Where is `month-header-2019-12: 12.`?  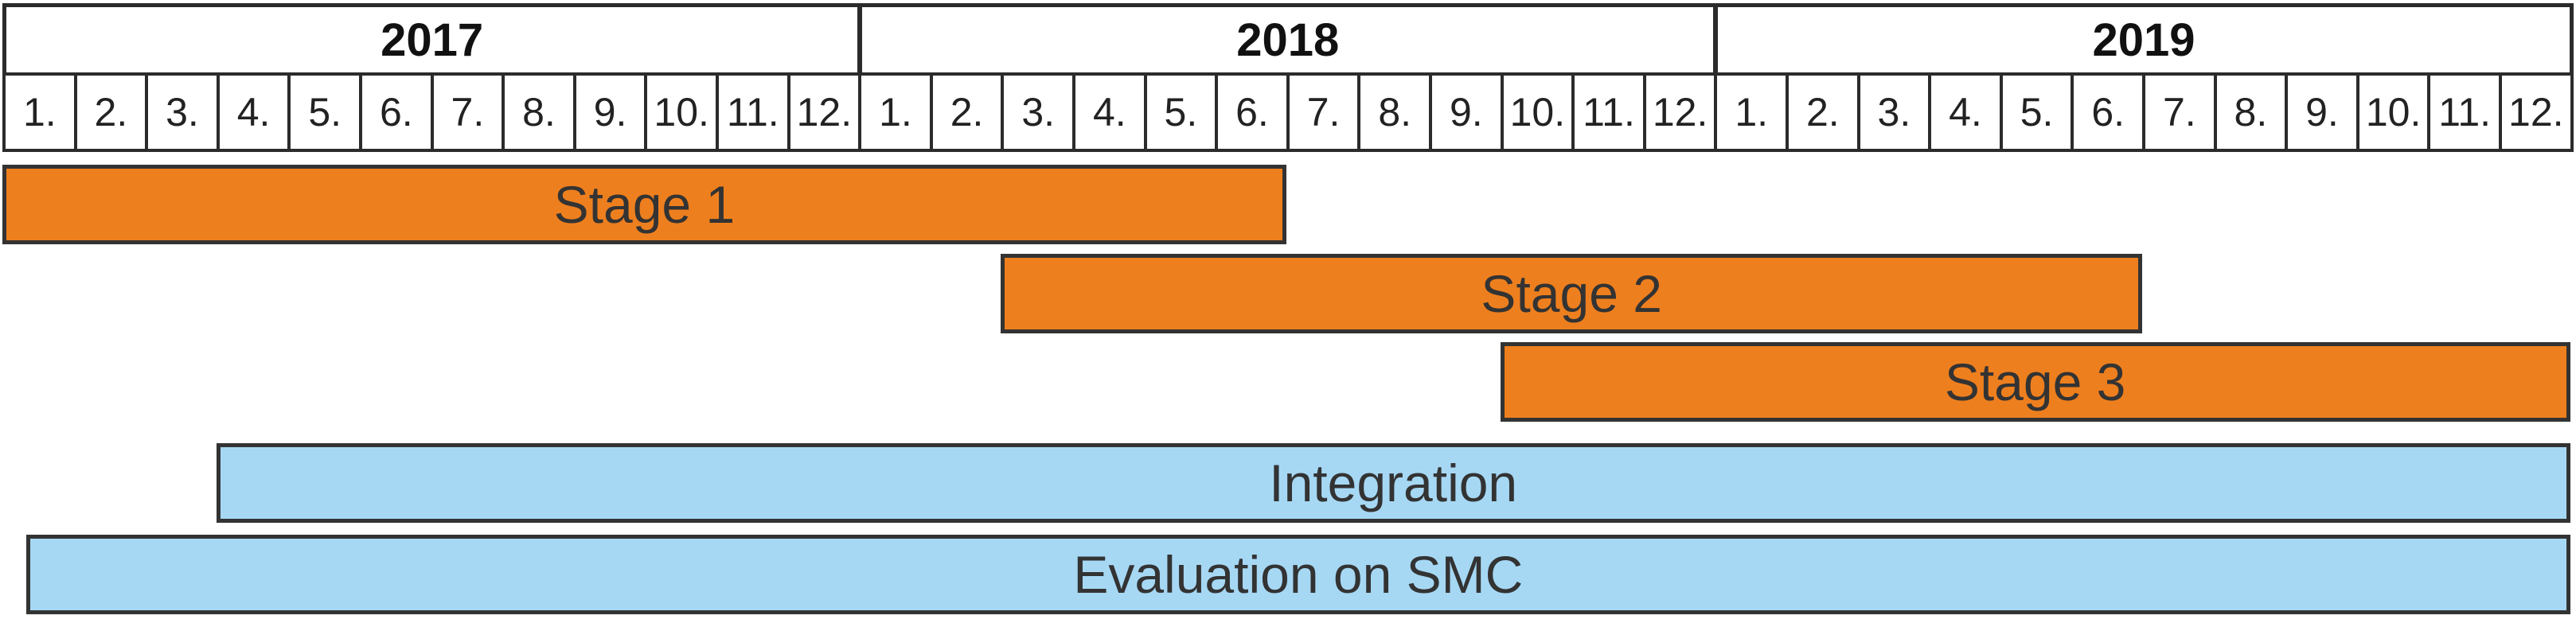 month-header-2019-12: 12. is located at coordinates (2536, 112).